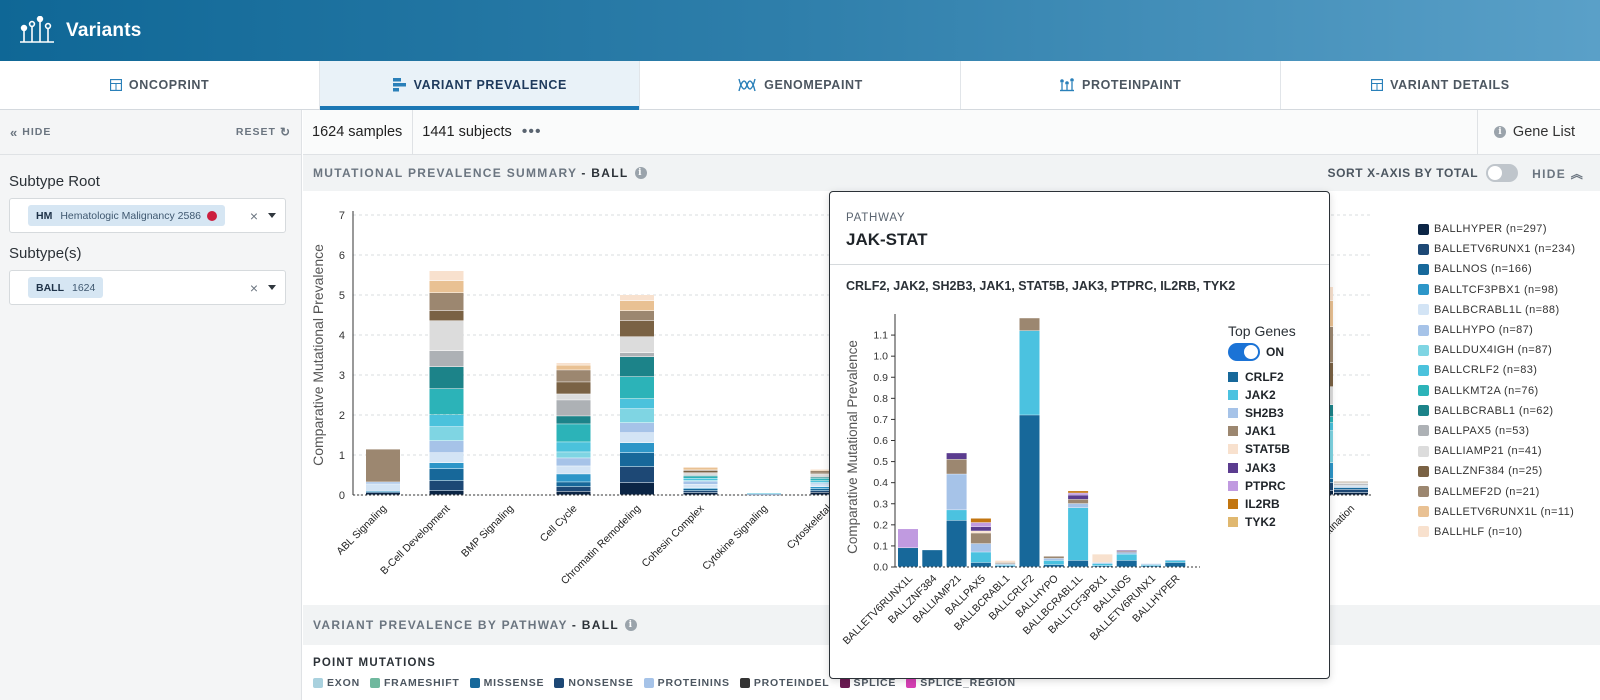 The height and width of the screenshot is (700, 1600). I want to click on mutation-legend-item: MISSENSE, so click(507, 683).